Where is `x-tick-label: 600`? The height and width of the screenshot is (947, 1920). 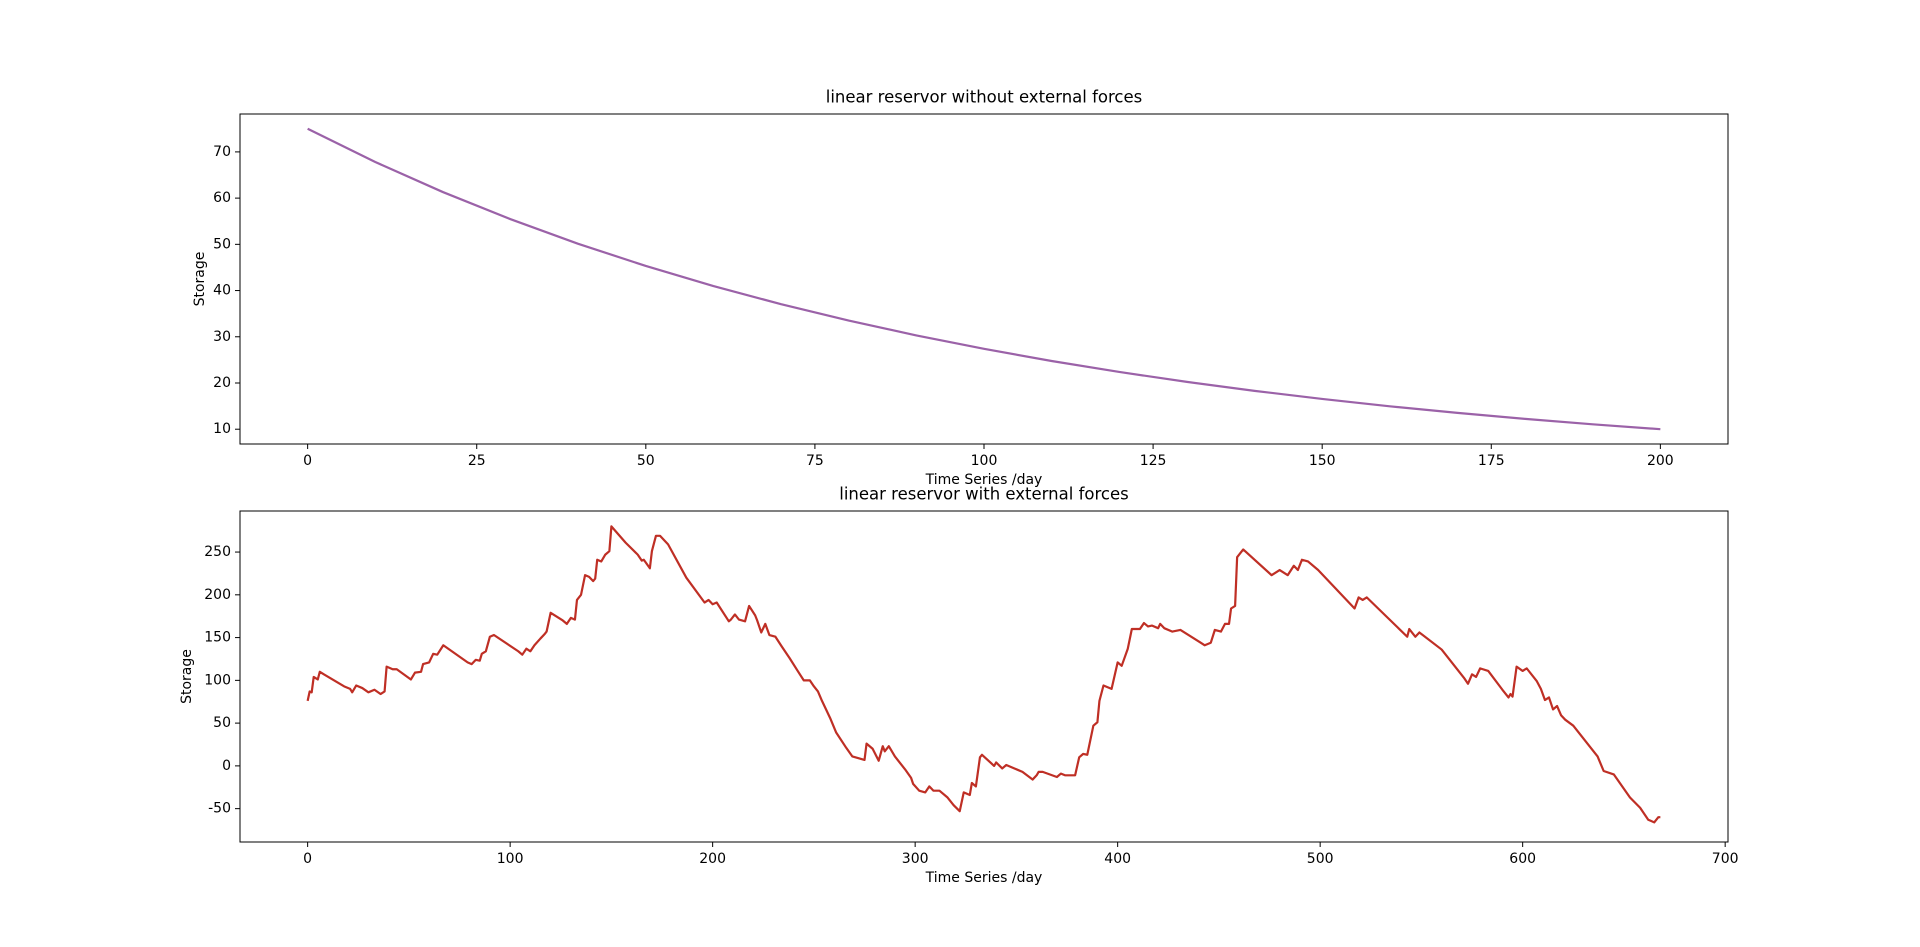
x-tick-label: 600 is located at coordinates (1522, 859).